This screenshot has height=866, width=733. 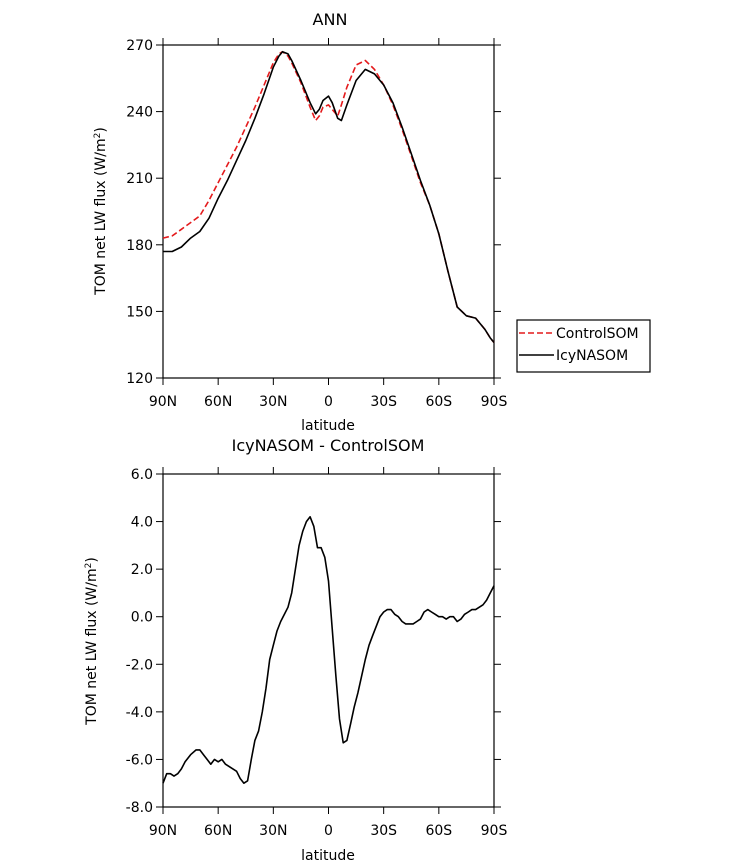 I want to click on bottom-y-tick-label: 4.0, so click(x=142, y=523).